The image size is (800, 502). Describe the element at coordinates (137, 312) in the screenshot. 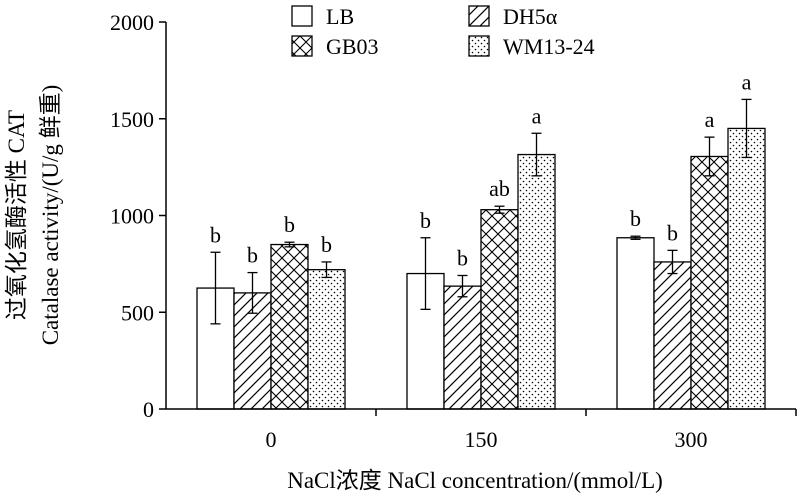

I see `y-tick-label: 500` at that location.